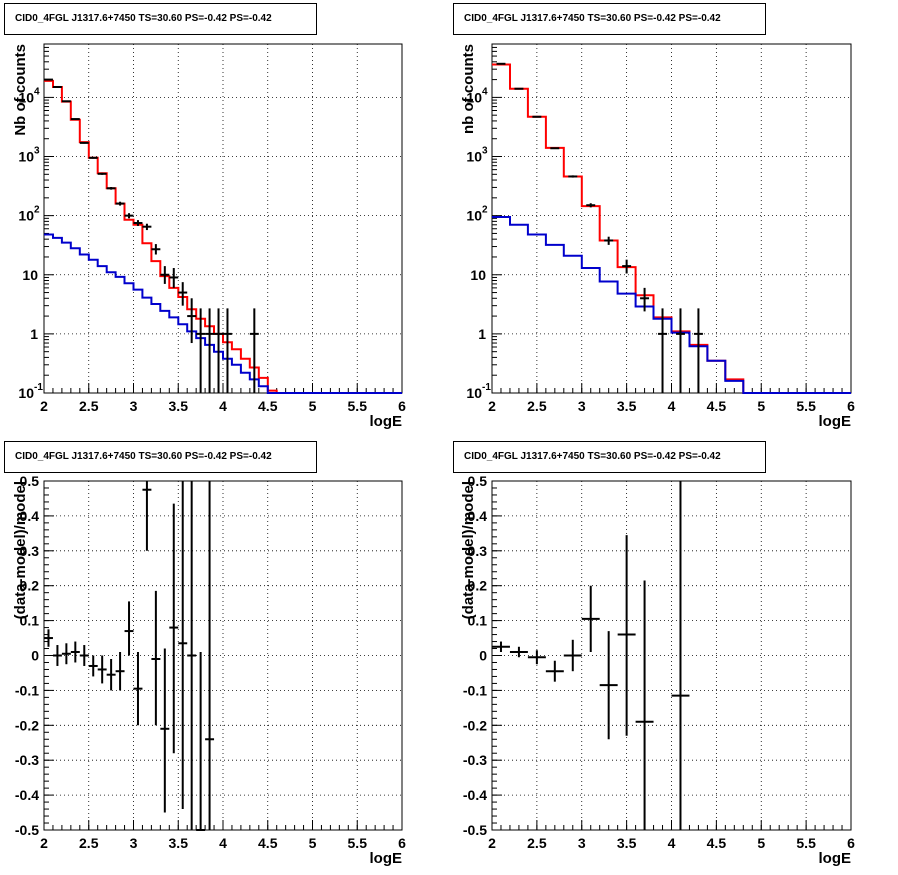 Image resolution: width=898 pixels, height=875 pixels. I want to click on y-axis-title: nb of counts, so click(468, 89).